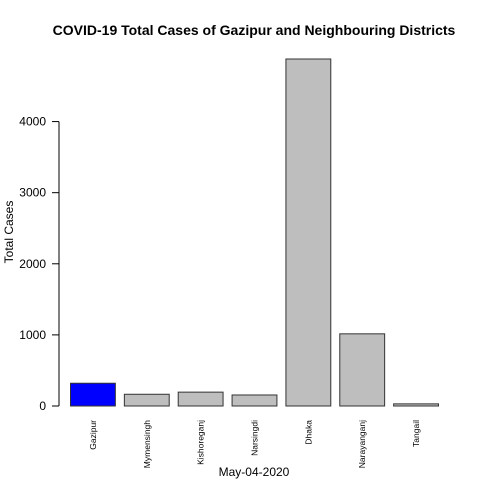 This screenshot has width=480, height=480. I want to click on x-tick-label: Gazipur, so click(93, 435).